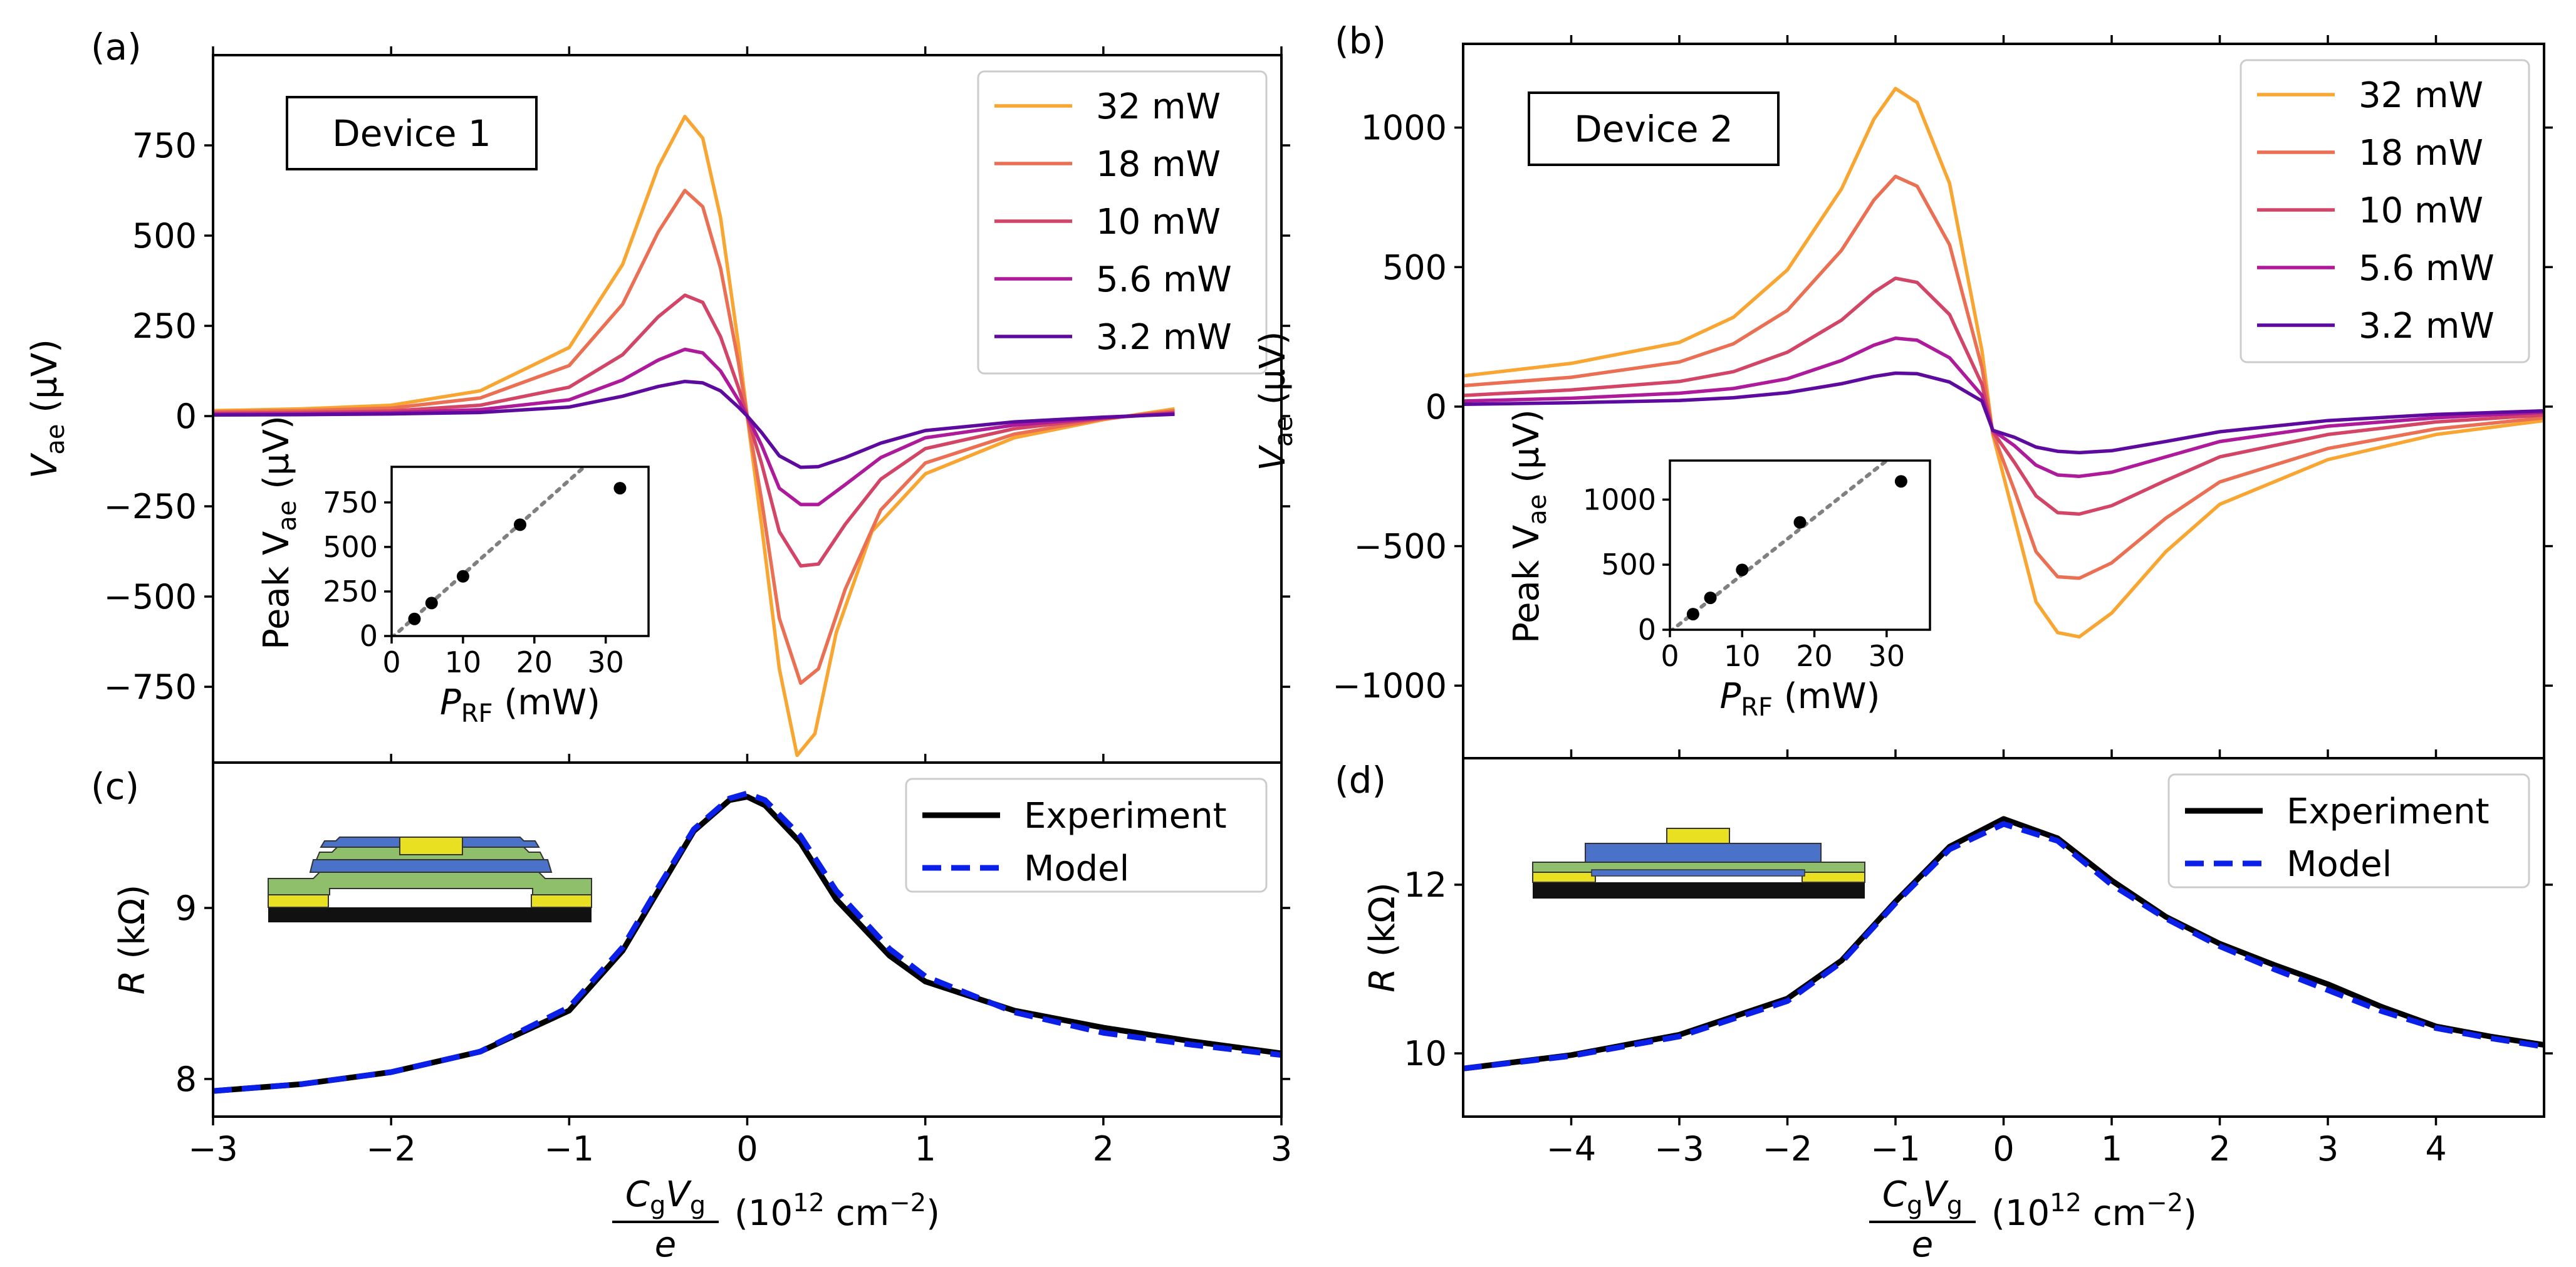  I want to click on device-annotation-box, so click(412, 133).